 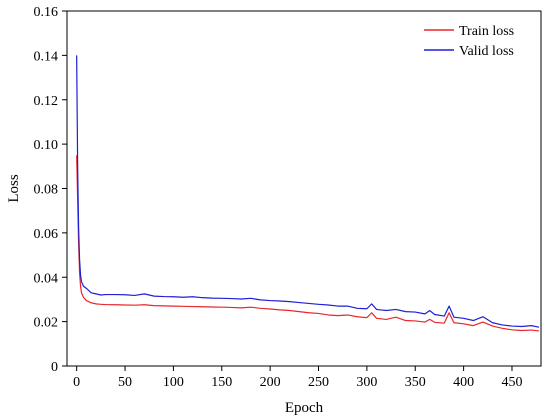 I want to click on y-axis-title: Loss, so click(x=14, y=188).